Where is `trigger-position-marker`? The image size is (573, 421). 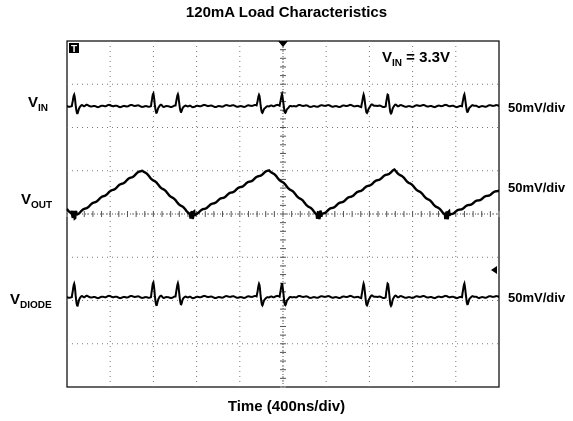
trigger-position-marker is located at coordinates (283, 44).